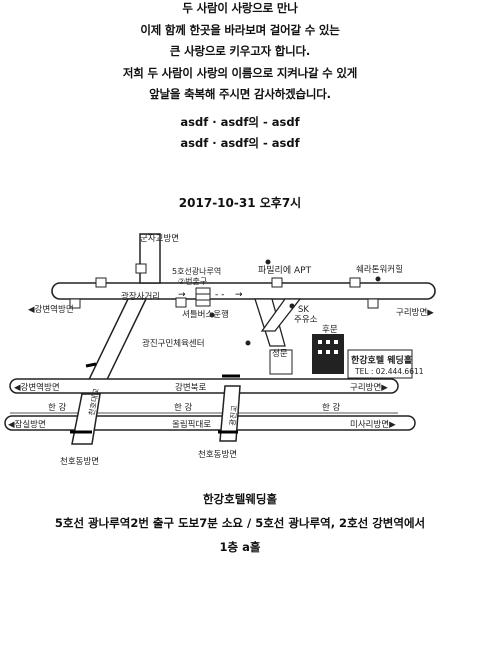  Describe the element at coordinates (233, 416) in the screenshot. I see `label-gwangjin-bridge: 광진교` at that location.